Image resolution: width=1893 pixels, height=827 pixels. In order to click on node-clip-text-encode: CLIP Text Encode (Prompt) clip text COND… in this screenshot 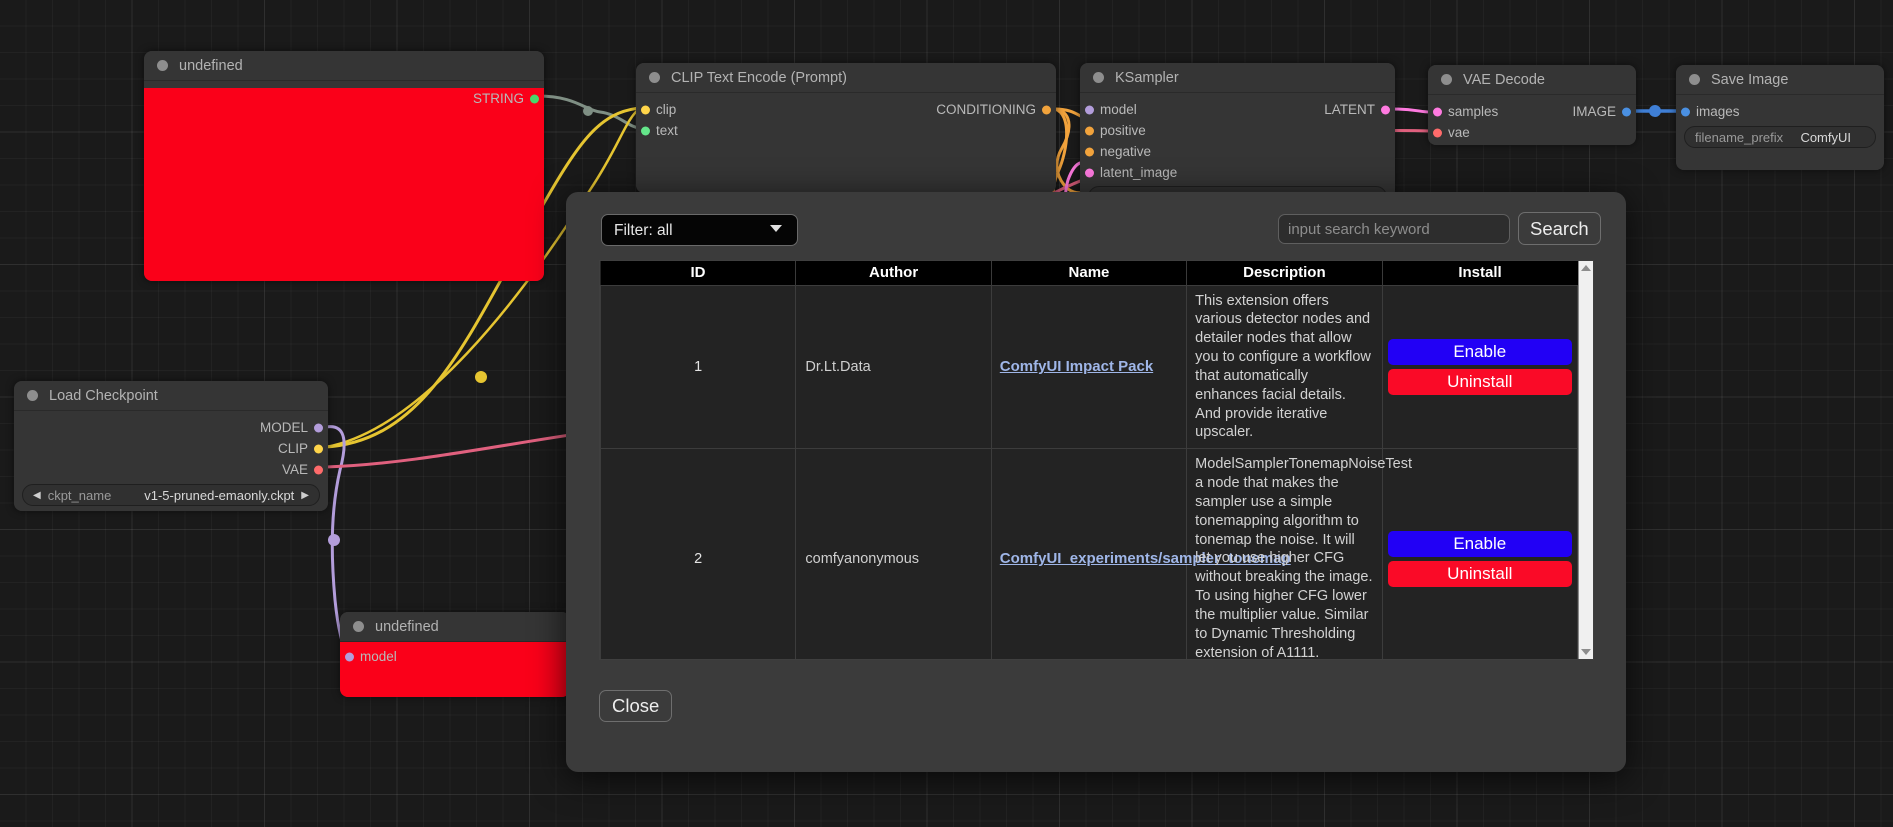, I will do `click(846, 128)`.